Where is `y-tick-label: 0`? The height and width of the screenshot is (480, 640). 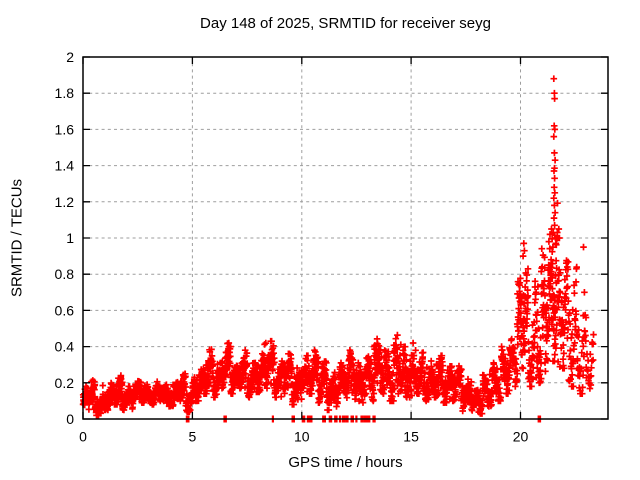 y-tick-label: 0 is located at coordinates (70, 419).